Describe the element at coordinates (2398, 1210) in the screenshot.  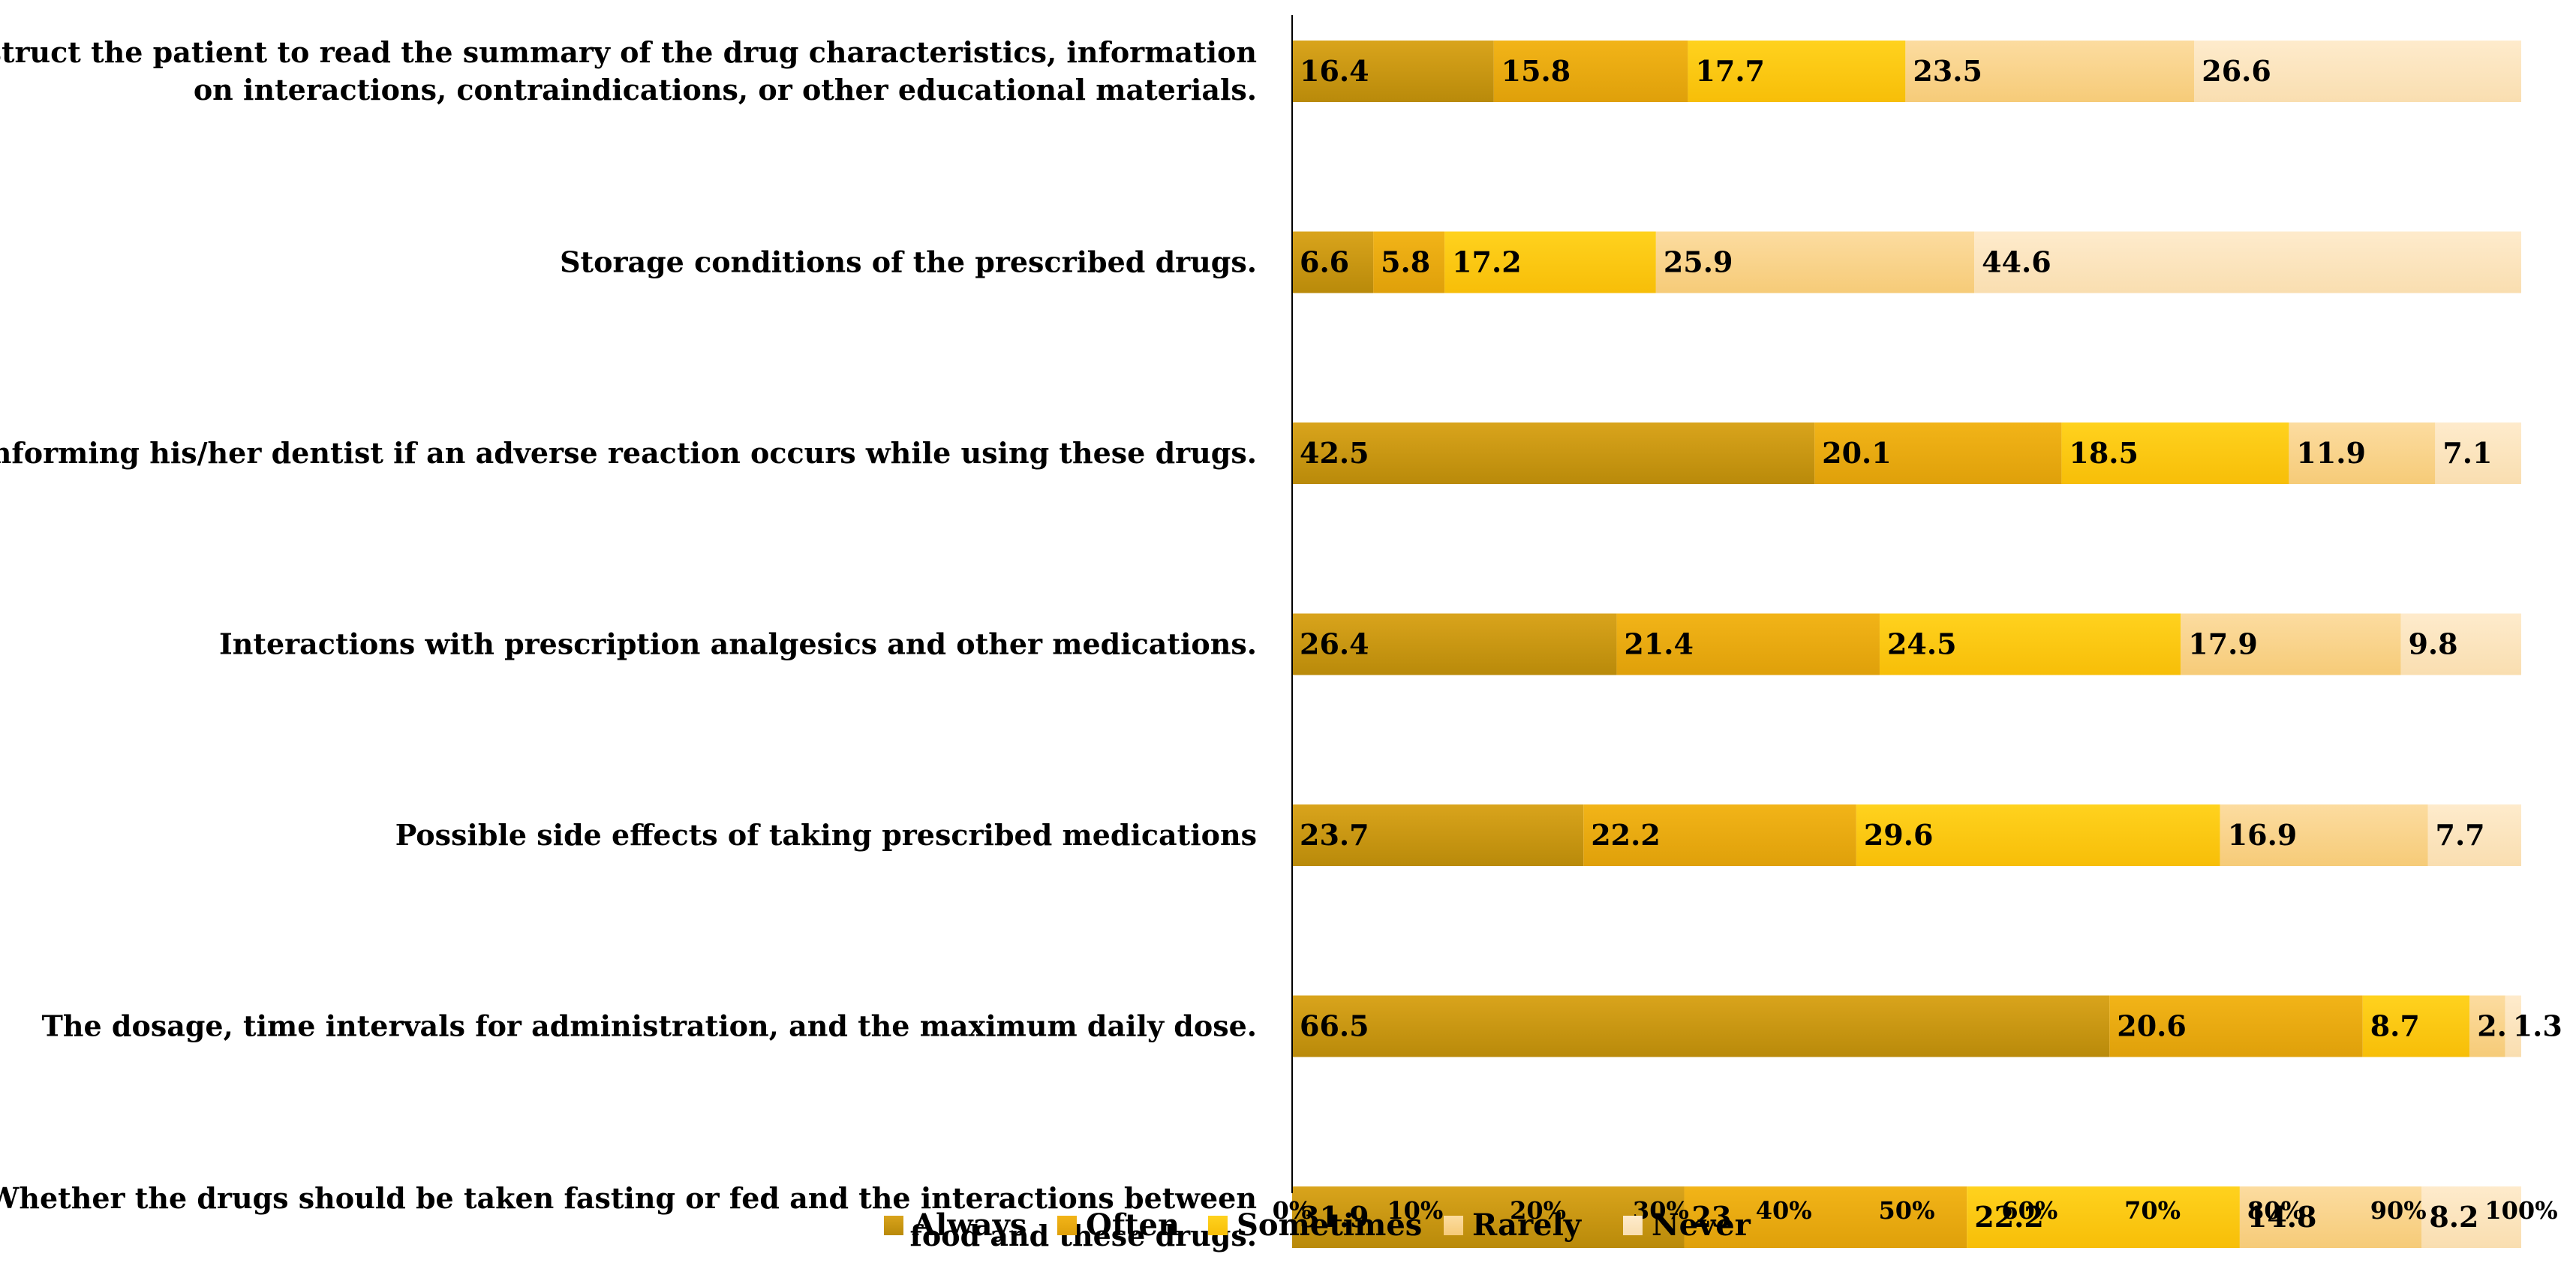
I see `x-tick-label: 90%` at that location.